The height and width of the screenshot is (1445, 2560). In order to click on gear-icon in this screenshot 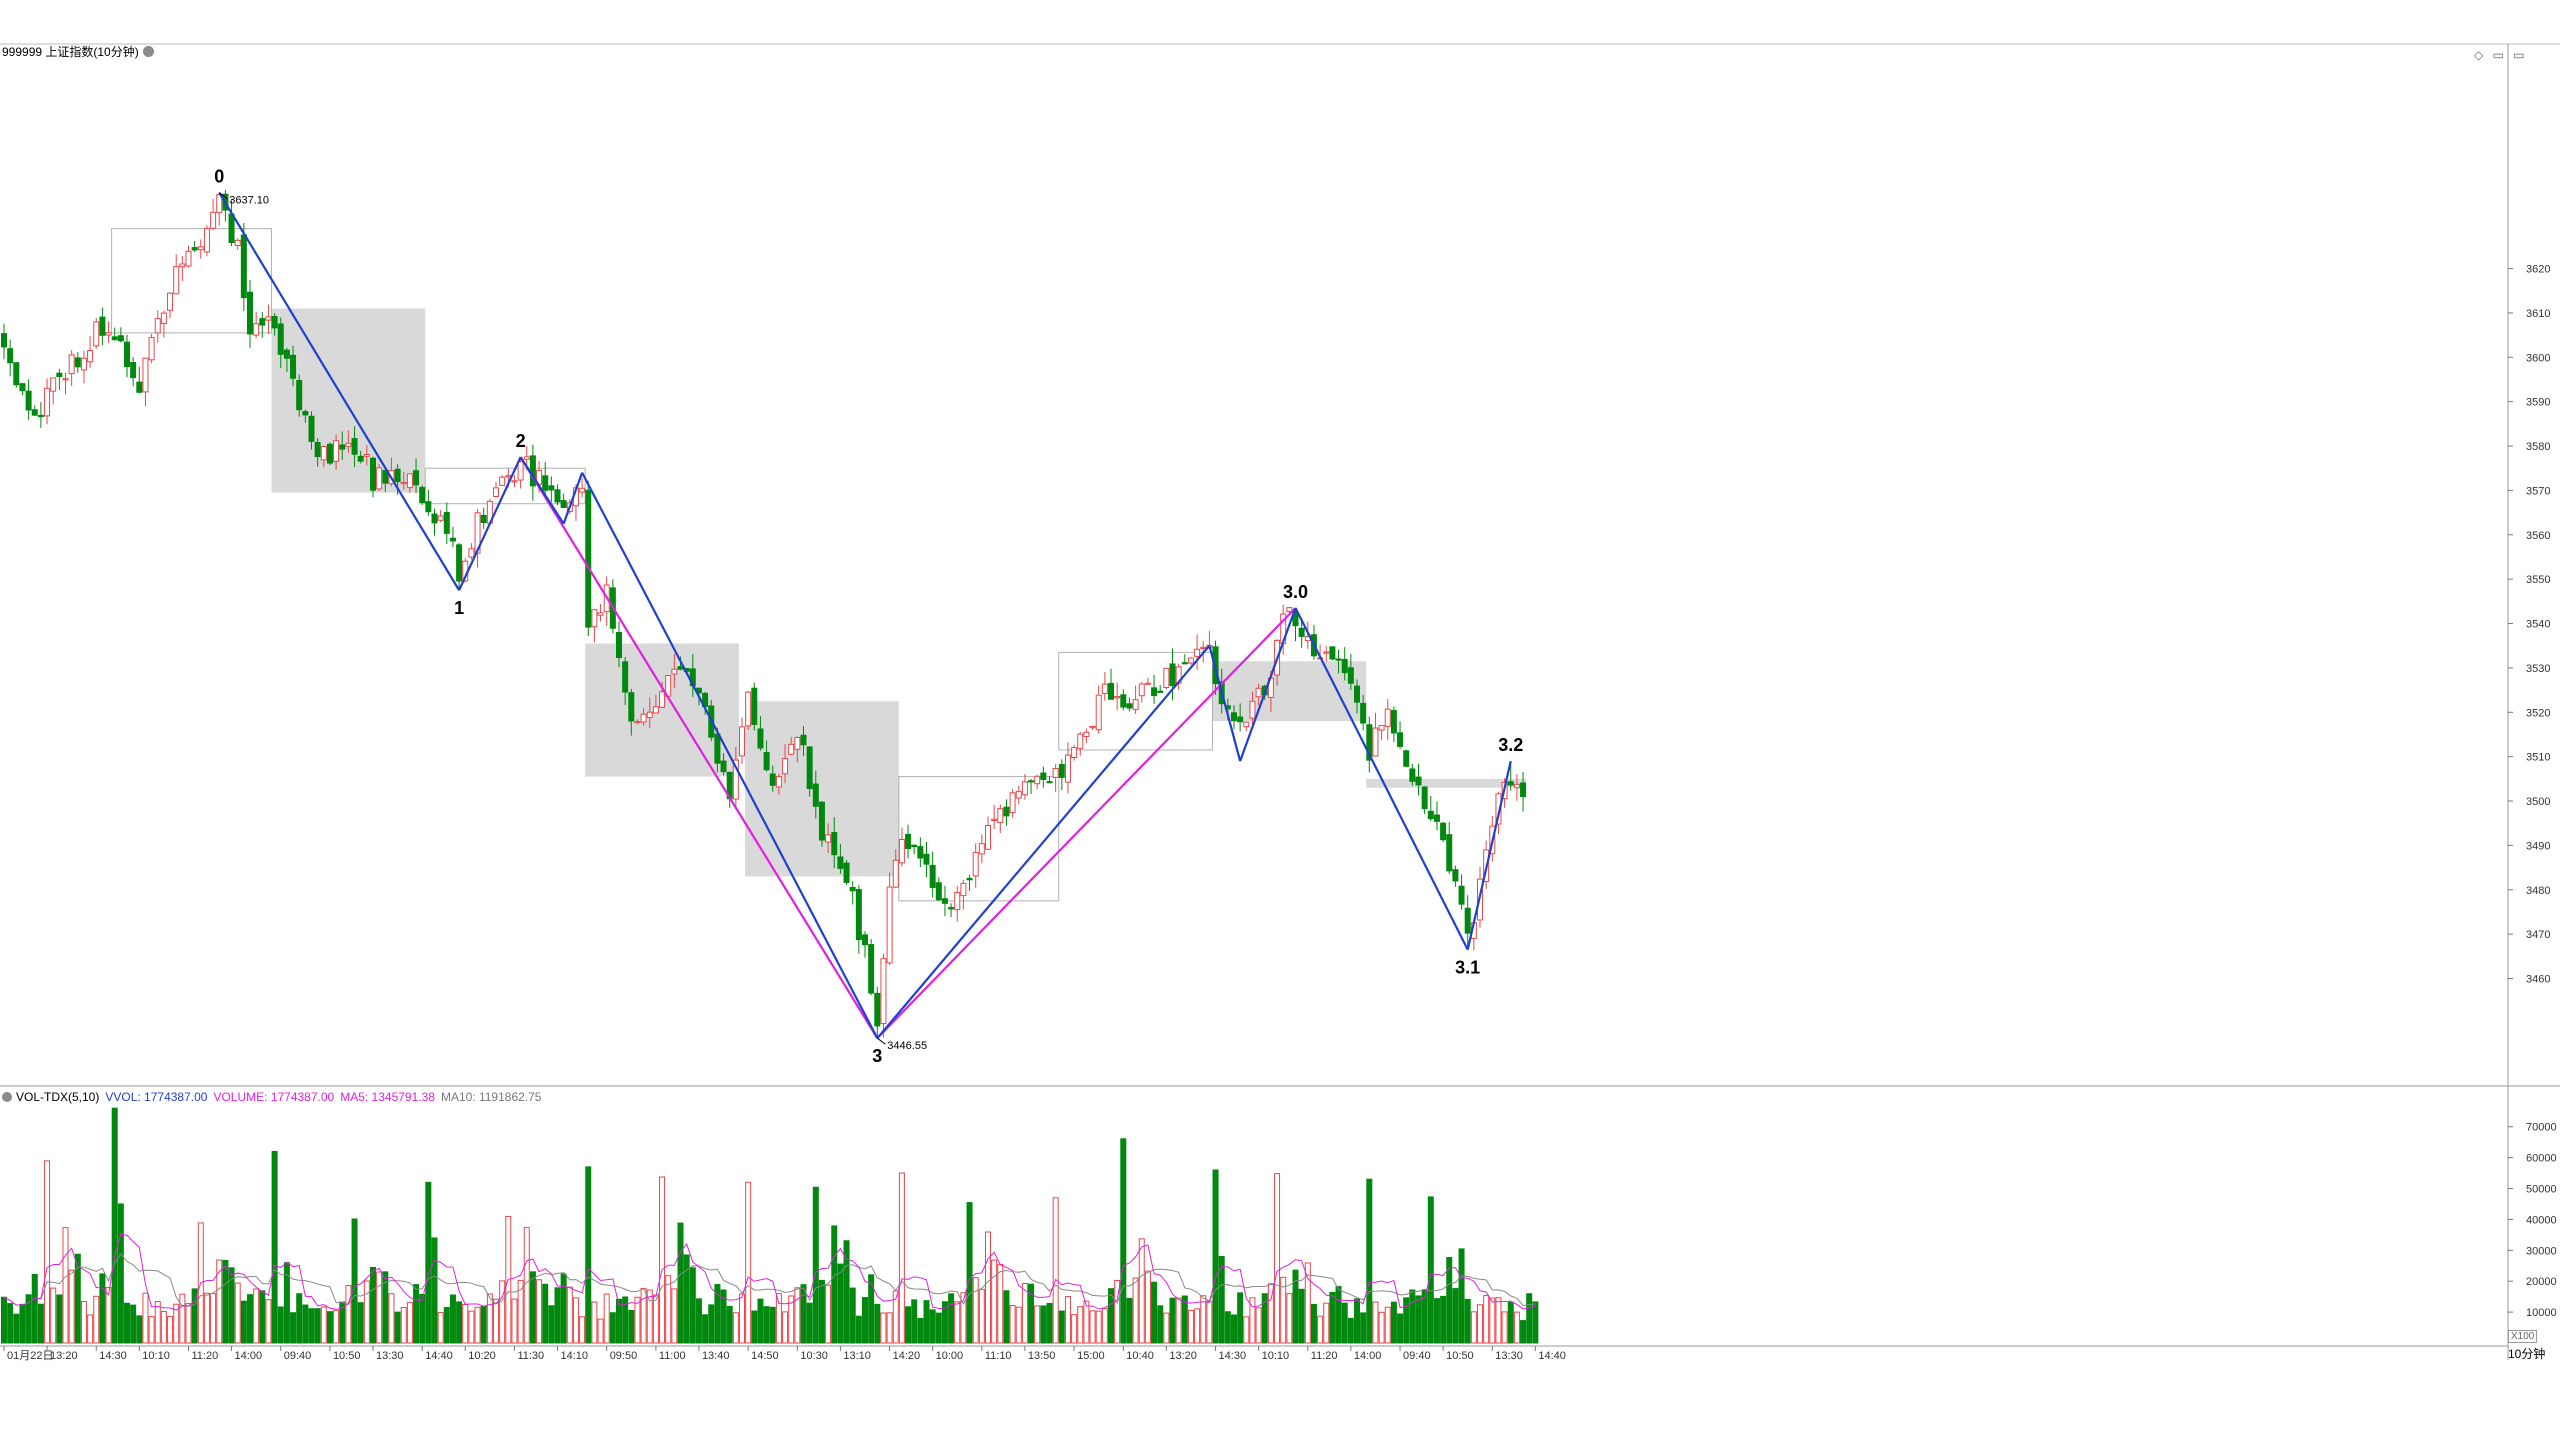, I will do `click(148, 51)`.